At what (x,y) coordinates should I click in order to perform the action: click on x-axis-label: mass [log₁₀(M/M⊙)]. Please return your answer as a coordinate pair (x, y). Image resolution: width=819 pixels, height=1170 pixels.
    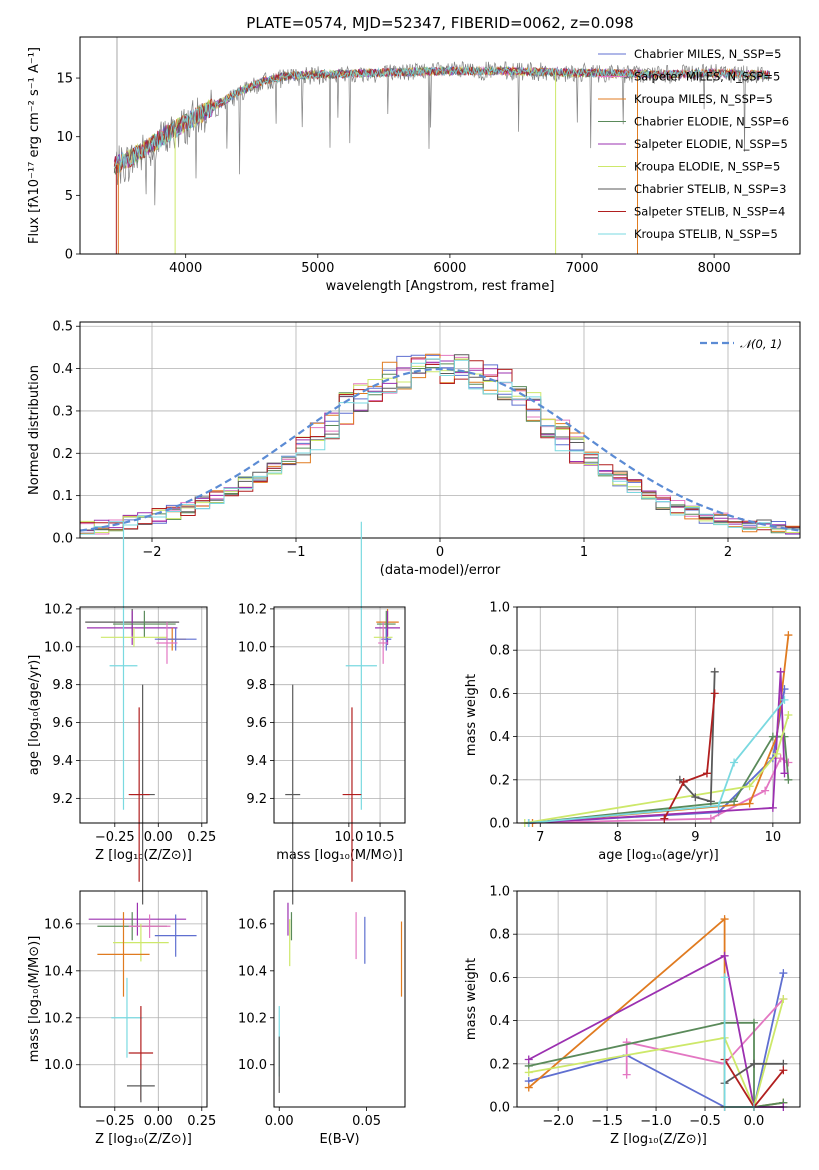
    Looking at the image, I should click on (339, 855).